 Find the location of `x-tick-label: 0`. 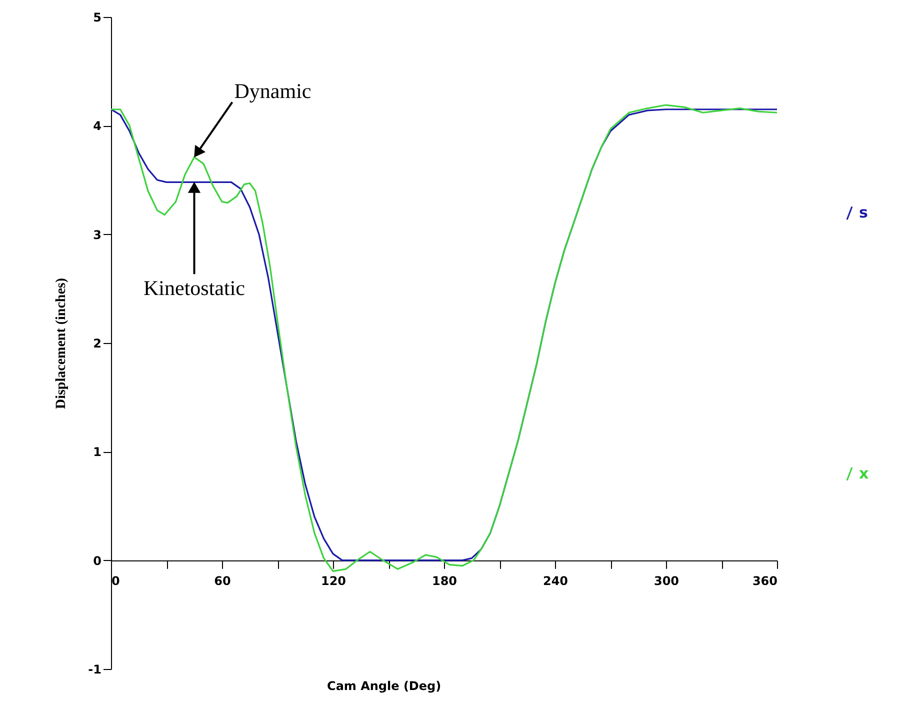

x-tick-label: 0 is located at coordinates (116, 581).